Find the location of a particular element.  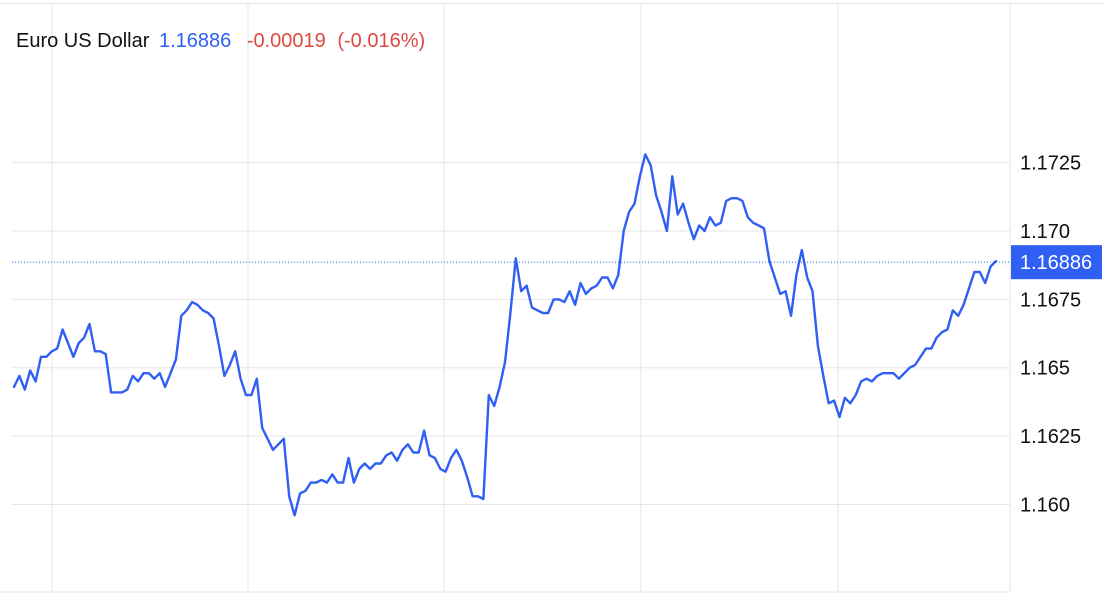

y-tick-label: 1.165 is located at coordinates (1045, 369).